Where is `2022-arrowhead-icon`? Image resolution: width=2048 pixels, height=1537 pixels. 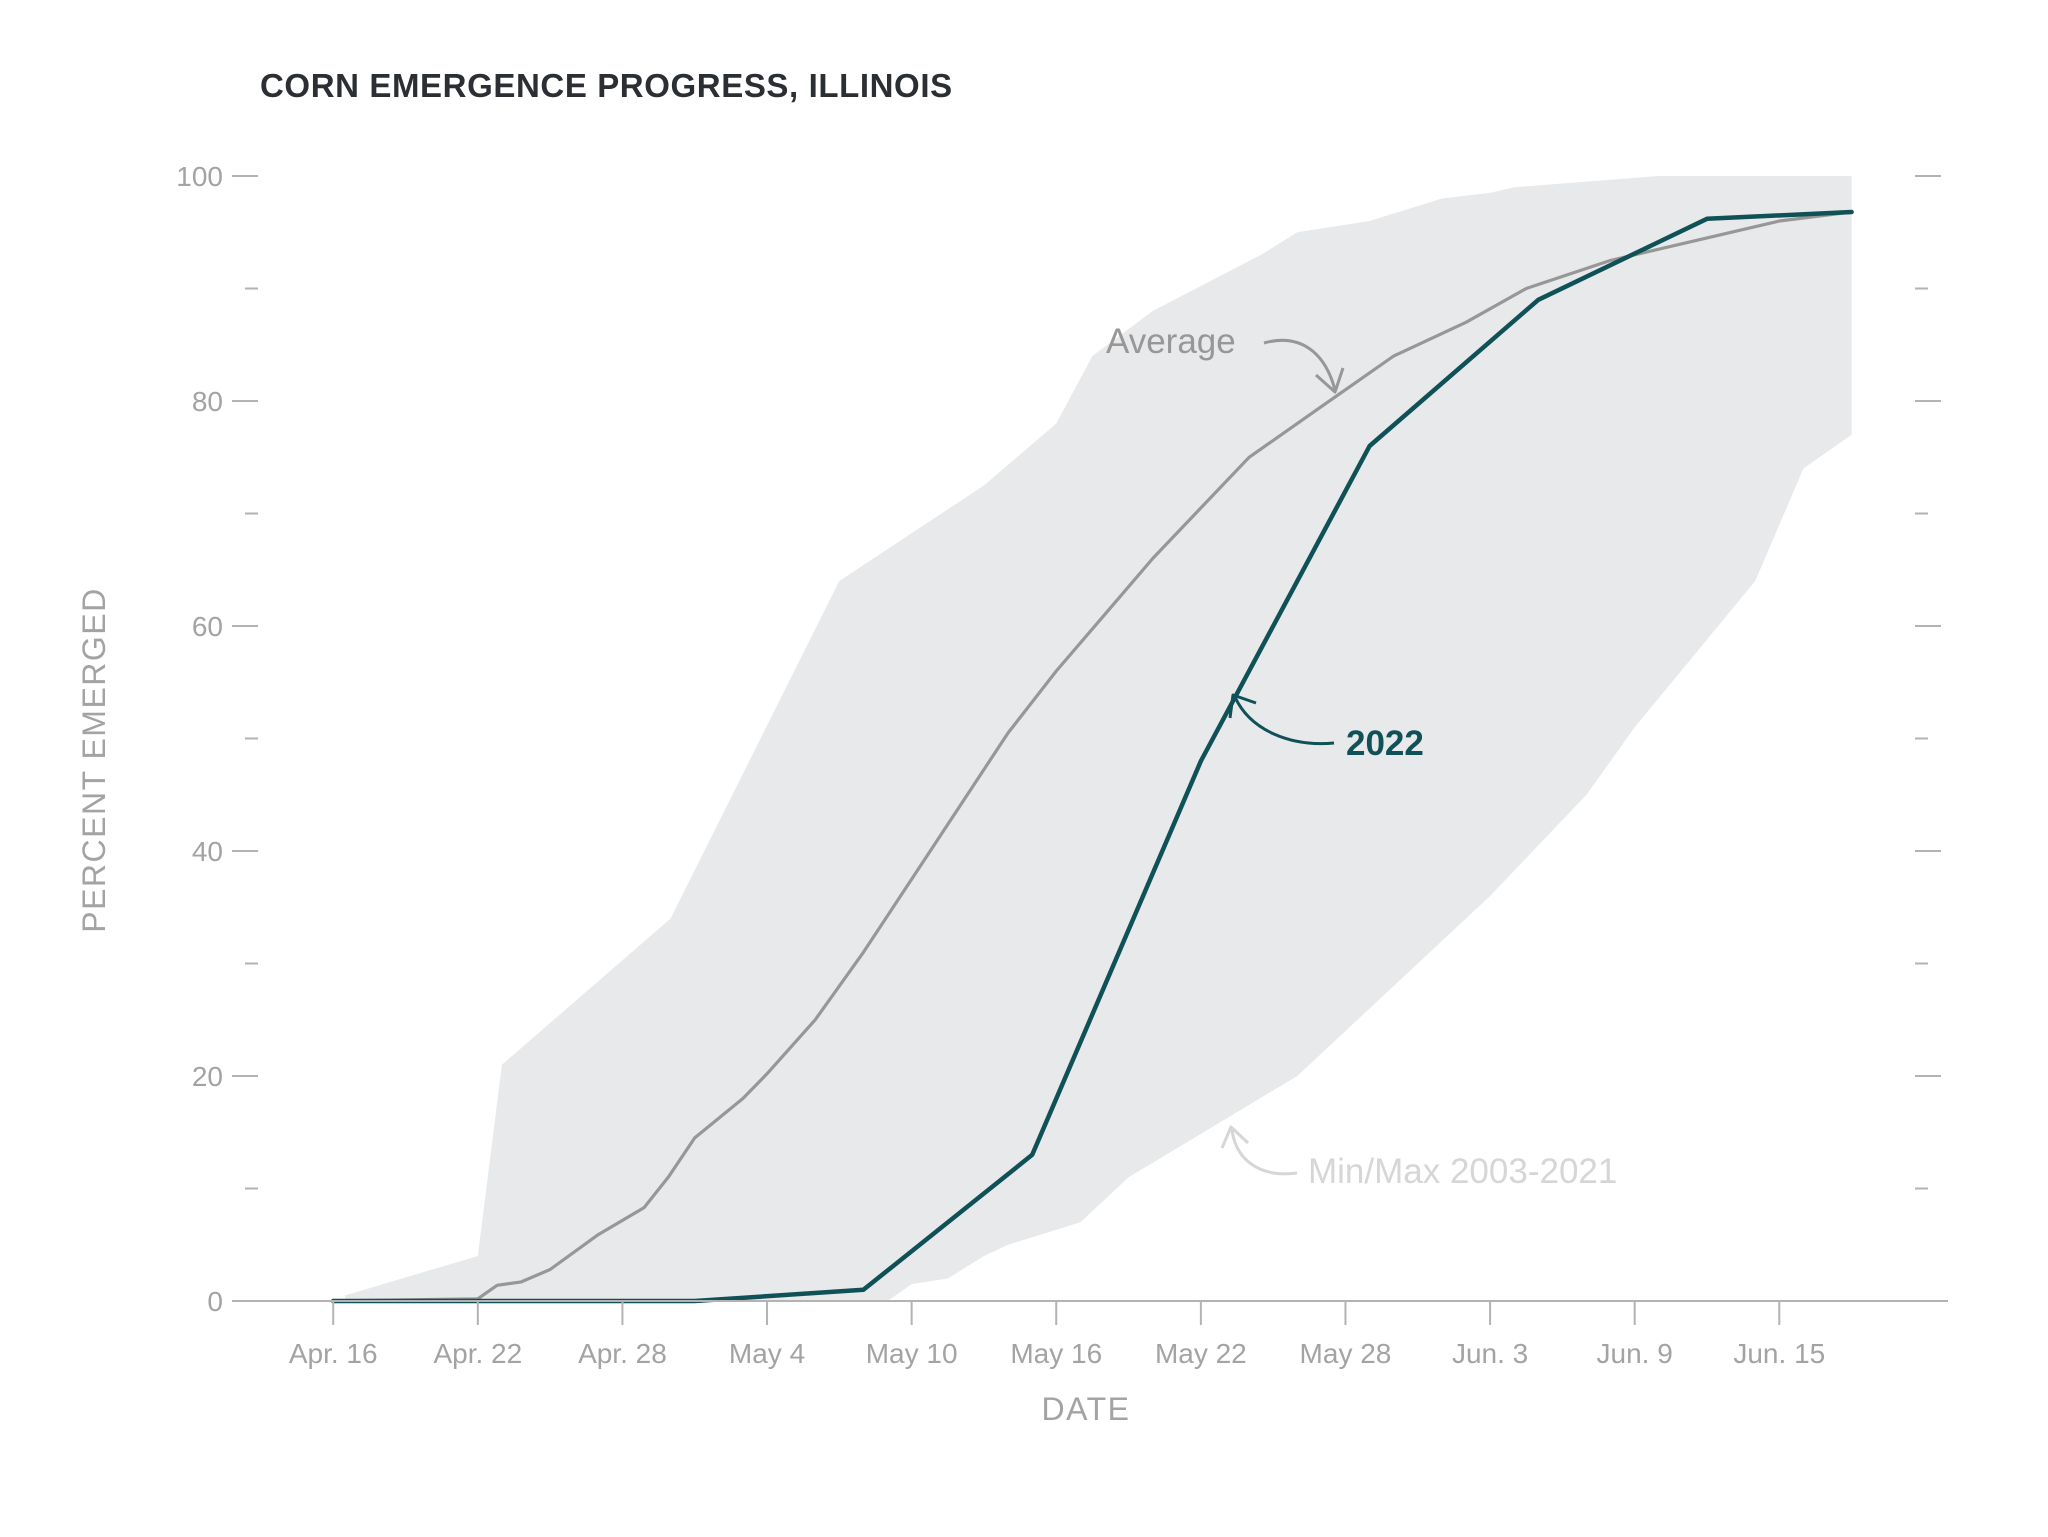 2022-arrowhead-icon is located at coordinates (1242, 706).